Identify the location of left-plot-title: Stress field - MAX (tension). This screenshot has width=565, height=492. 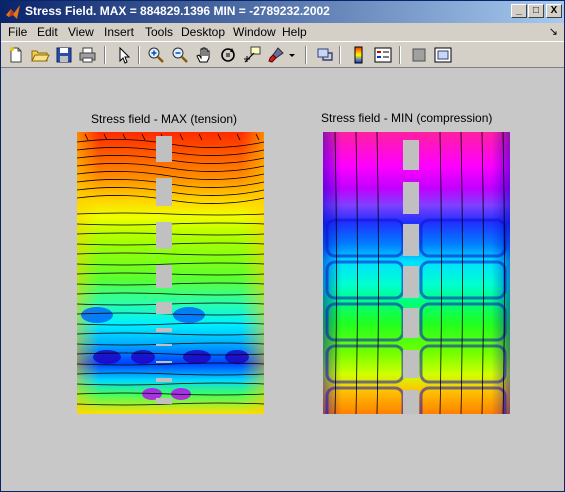
(164, 119).